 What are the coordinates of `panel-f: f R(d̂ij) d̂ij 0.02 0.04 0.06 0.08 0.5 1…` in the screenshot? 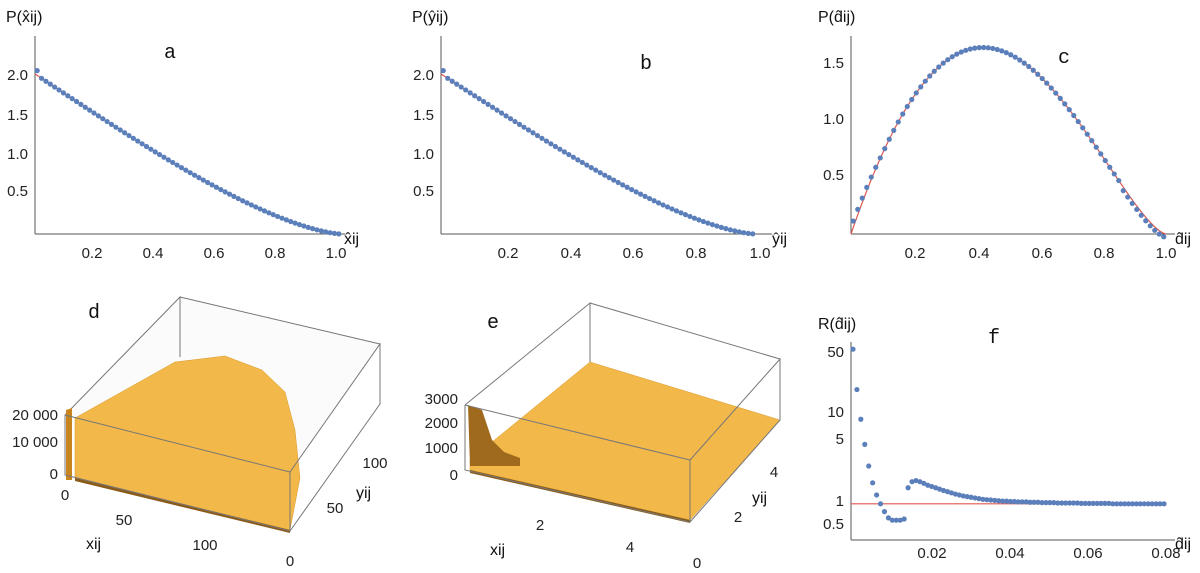 It's located at (1004, 439).